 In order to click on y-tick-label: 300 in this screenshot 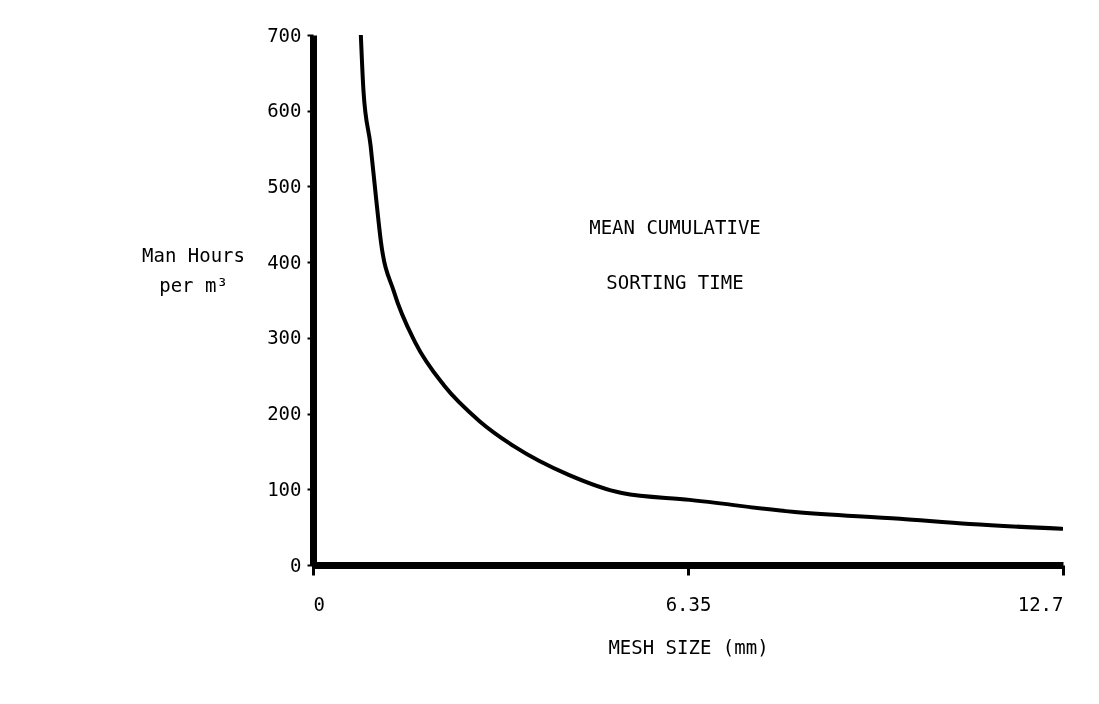, I will do `click(284, 337)`.